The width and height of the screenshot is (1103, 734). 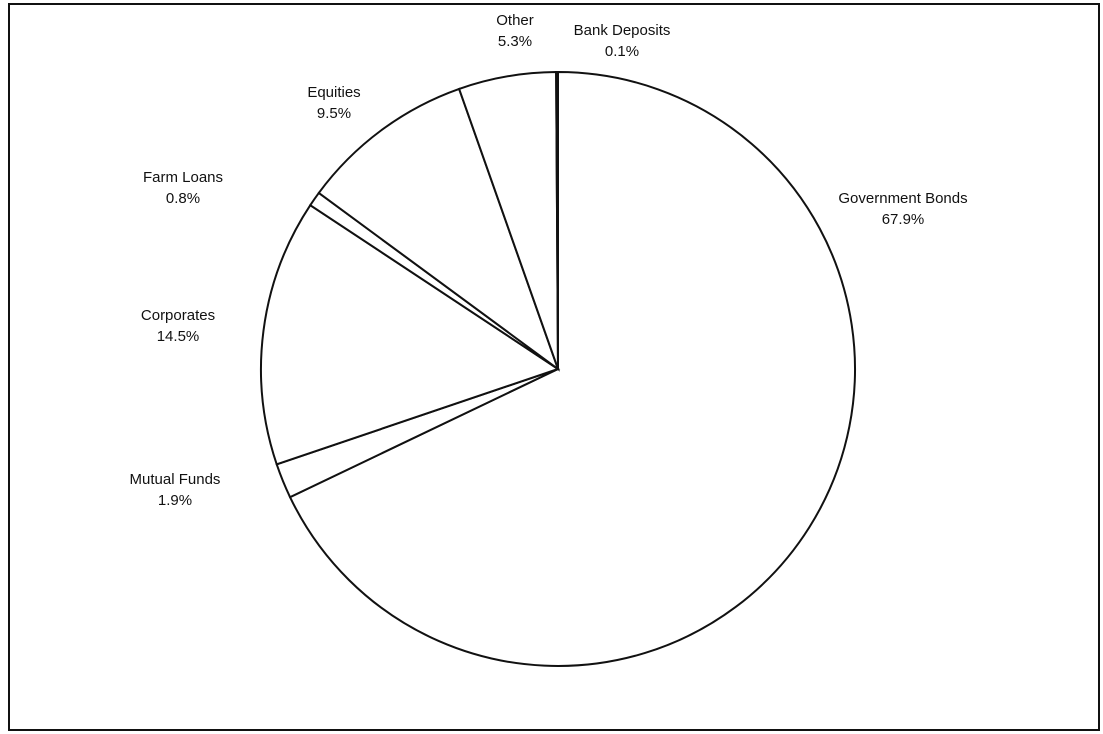 I want to click on slice-percent-mutual-funds: 1.9%, so click(x=175, y=500).